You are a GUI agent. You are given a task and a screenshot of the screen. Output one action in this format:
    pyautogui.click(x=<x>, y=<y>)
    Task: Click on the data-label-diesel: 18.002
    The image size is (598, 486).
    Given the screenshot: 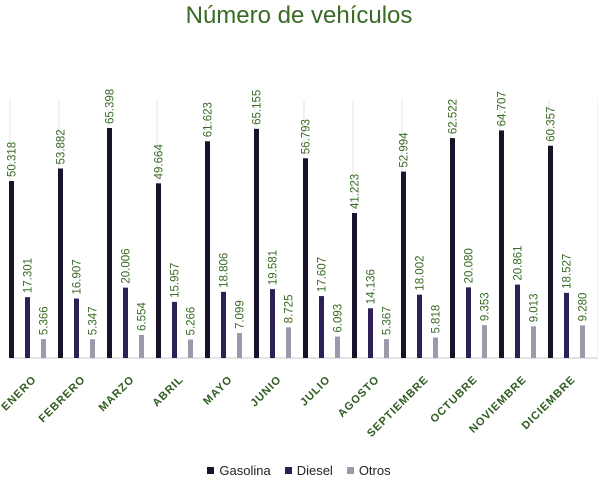 What is the action you would take?
    pyautogui.click(x=421, y=273)
    